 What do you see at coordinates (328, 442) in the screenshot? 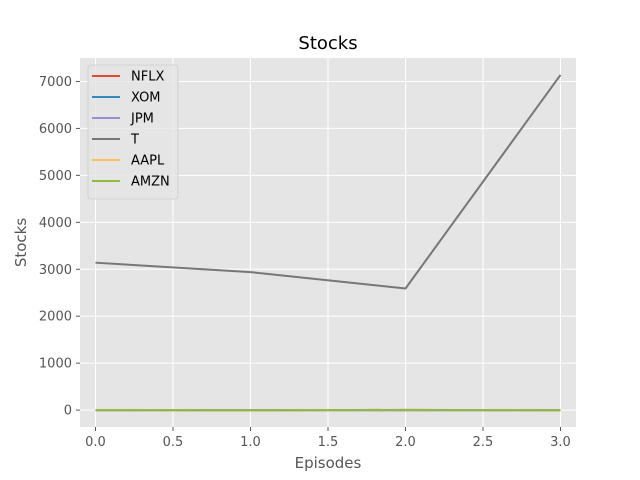
I see `x-tick-label: 1.5` at bounding box center [328, 442].